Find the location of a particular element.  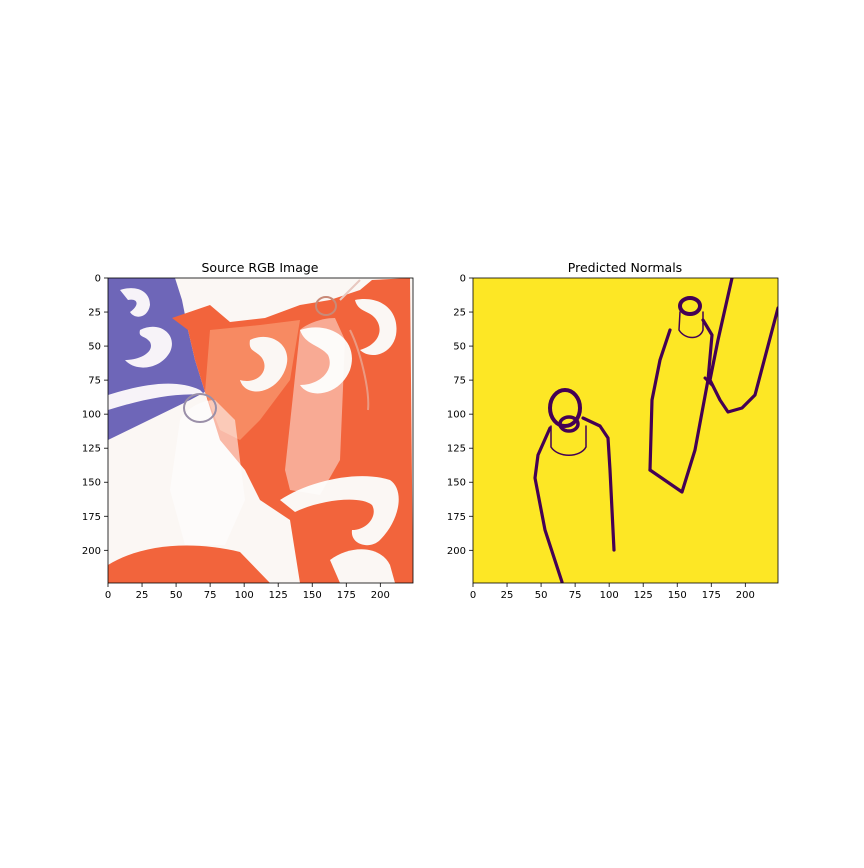

source-ytick-label: 50 is located at coordinates (94, 347).